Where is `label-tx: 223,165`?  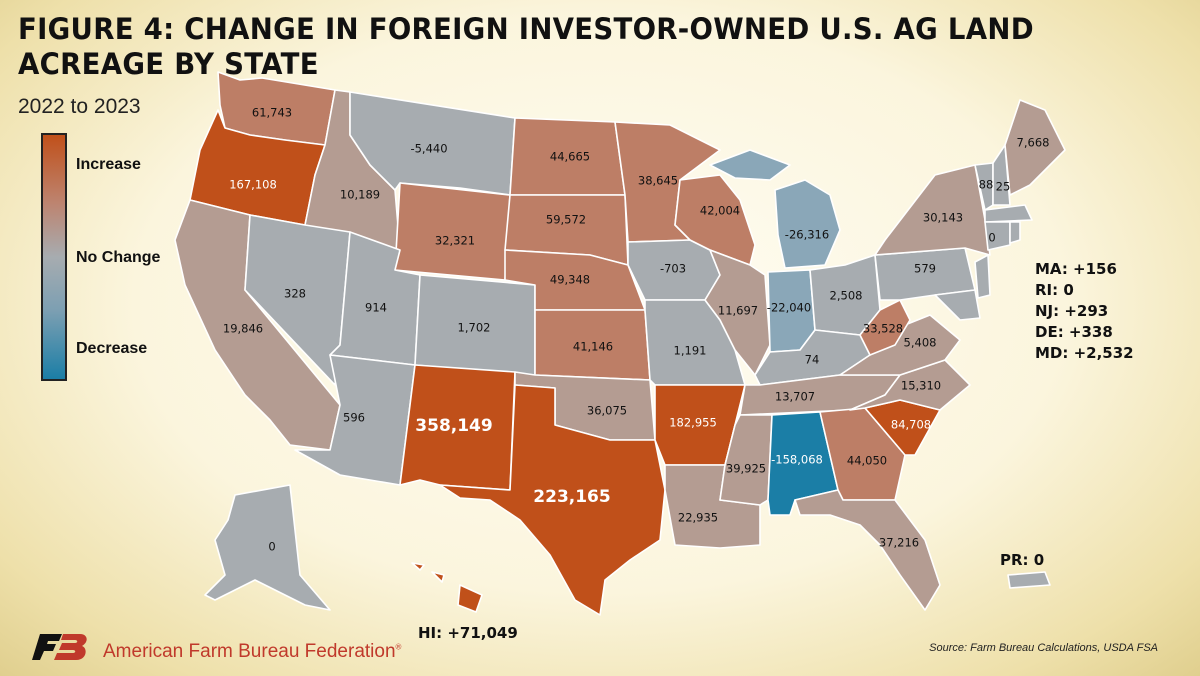 label-tx: 223,165 is located at coordinates (571, 497).